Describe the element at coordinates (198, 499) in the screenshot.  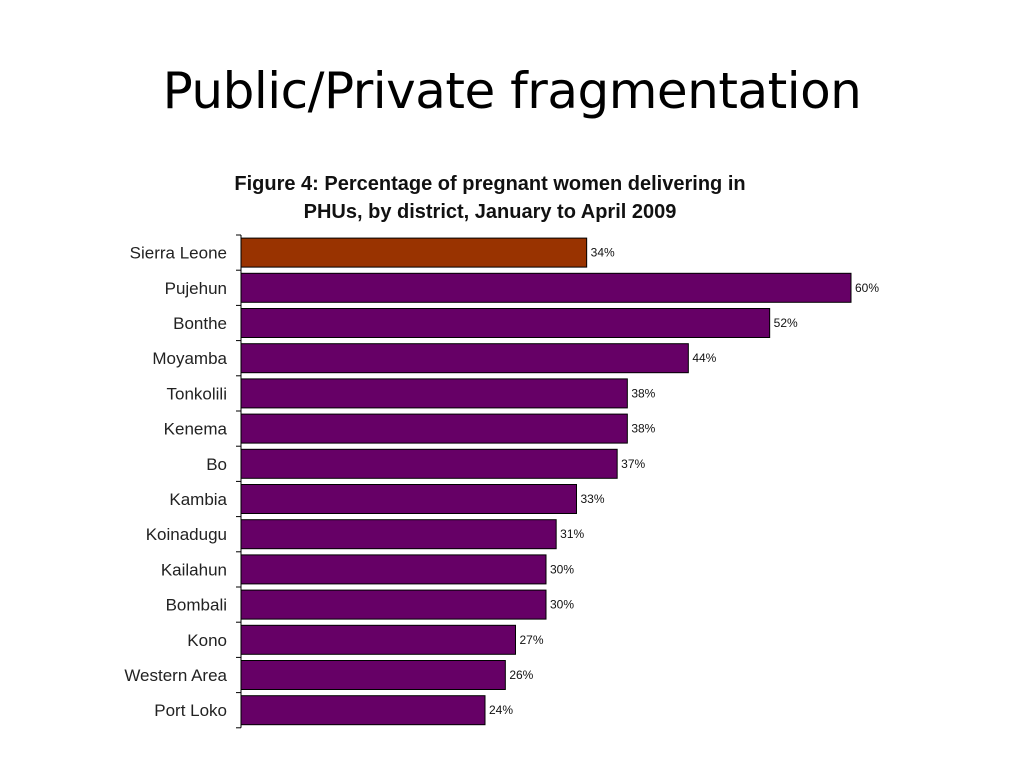
I see `category-label: Kambia` at that location.